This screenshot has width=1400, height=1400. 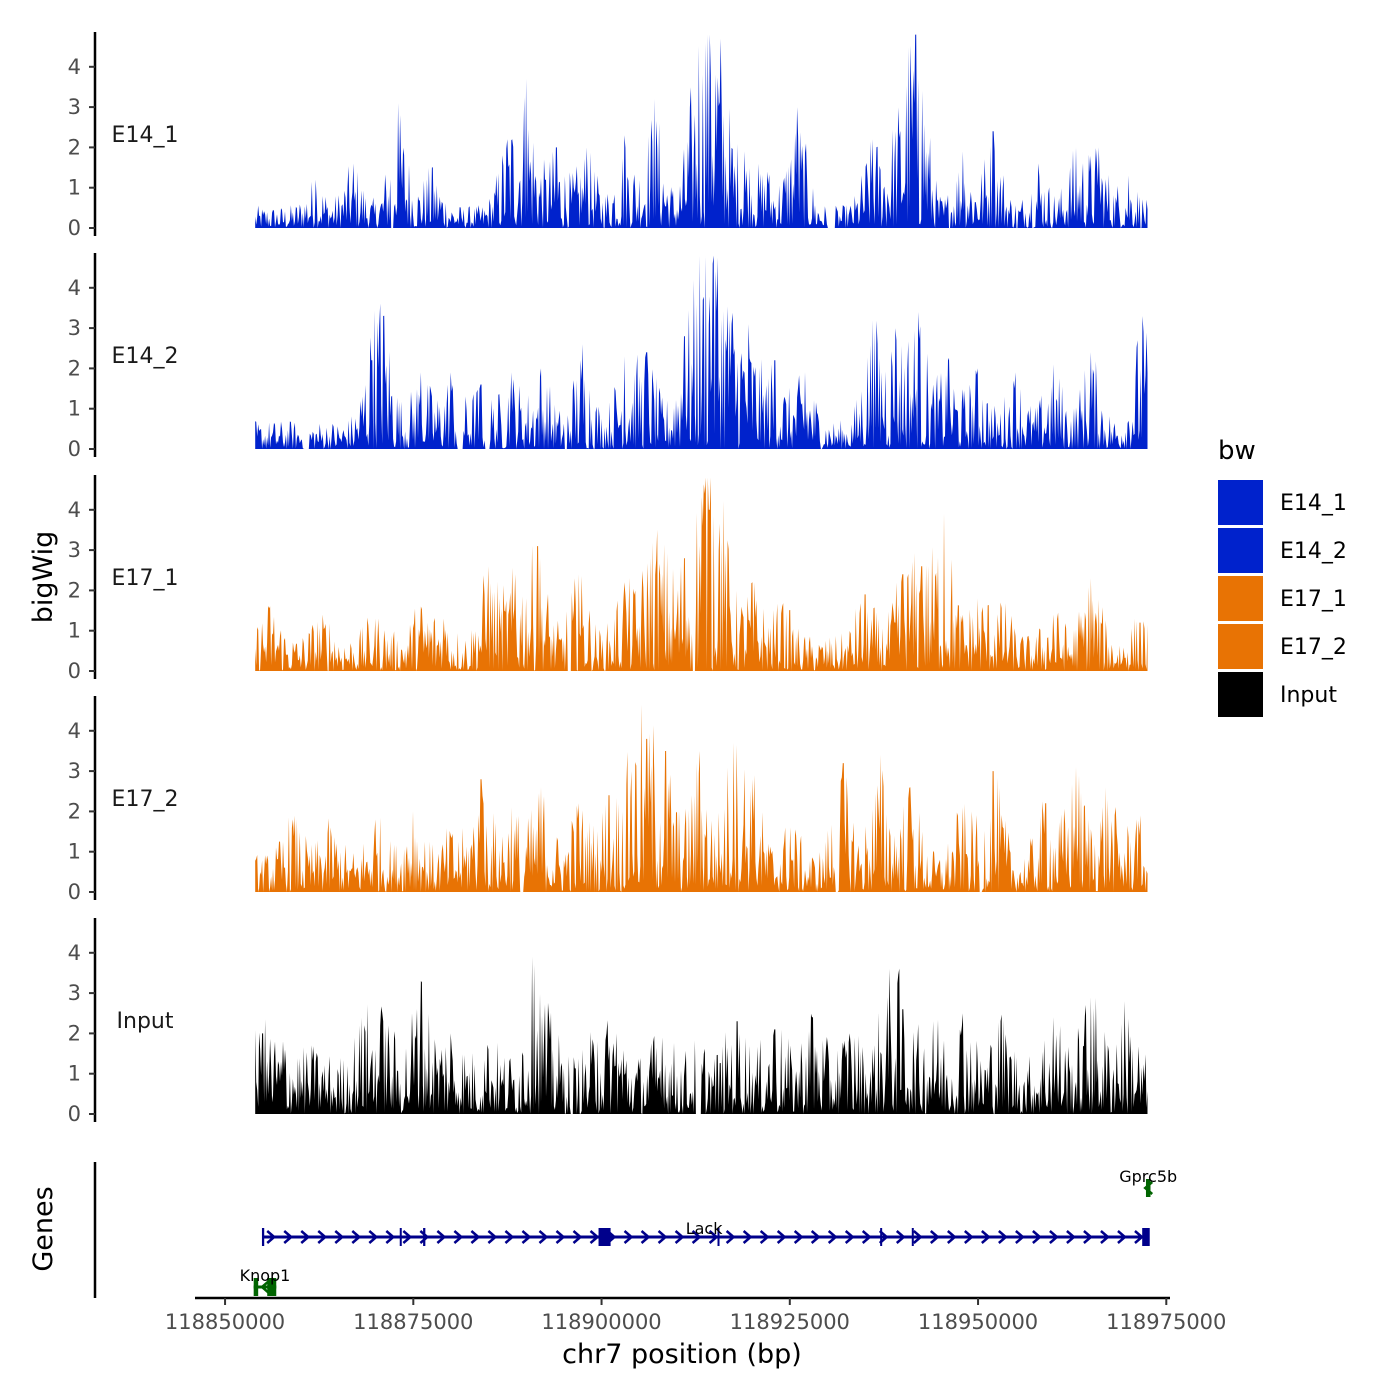 I want to click on track-label: E17_2, so click(x=145, y=799).